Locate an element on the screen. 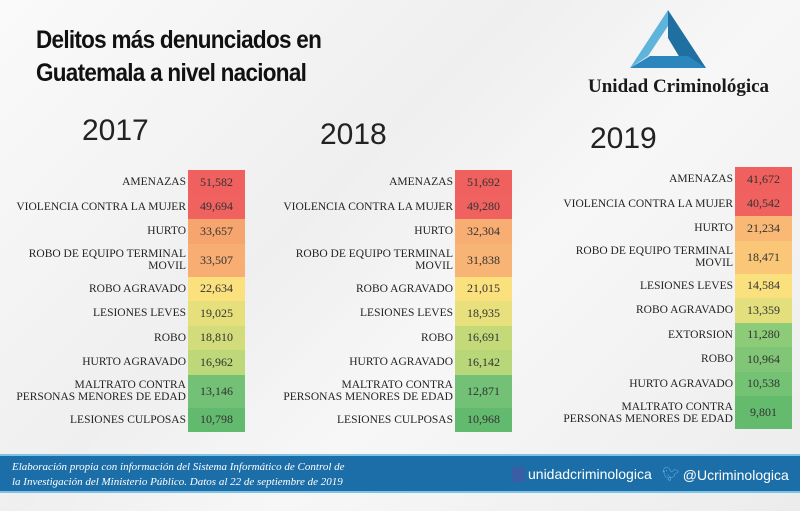  table-row: LESIONES CULPOSAS 10,798 is located at coordinates (130, 419).